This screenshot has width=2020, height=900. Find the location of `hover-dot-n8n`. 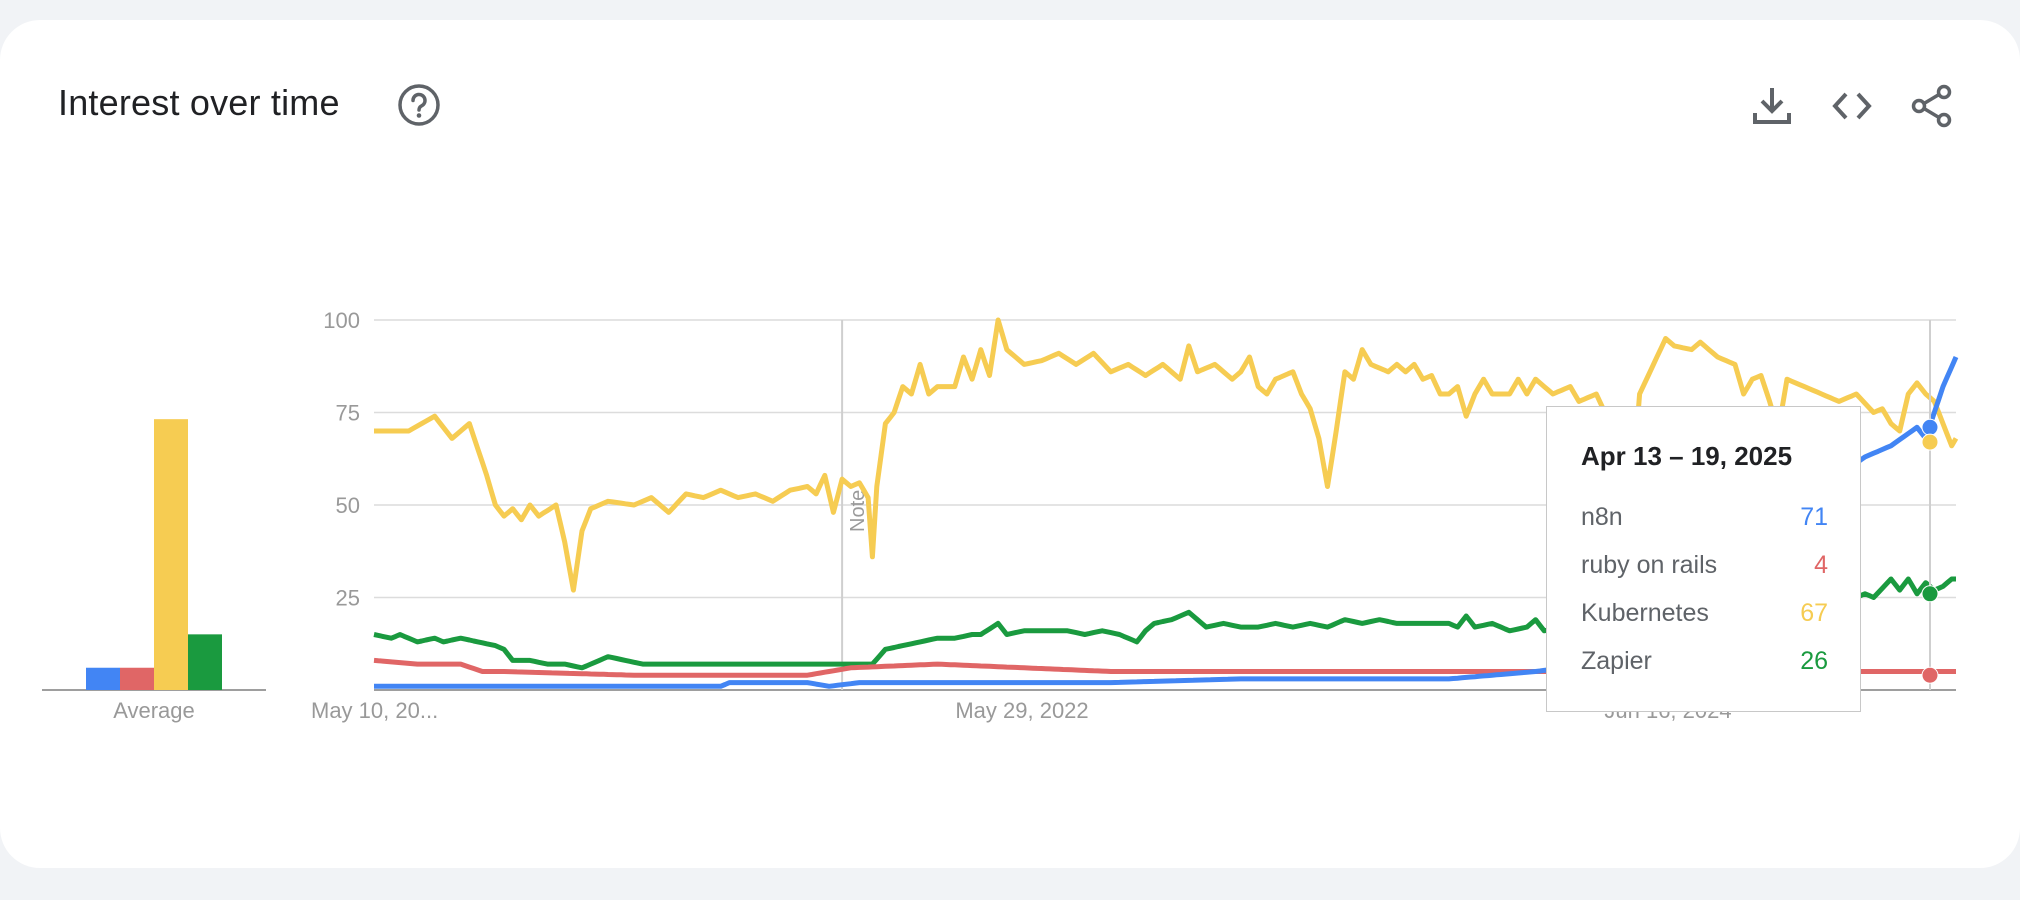

hover-dot-n8n is located at coordinates (1930, 427).